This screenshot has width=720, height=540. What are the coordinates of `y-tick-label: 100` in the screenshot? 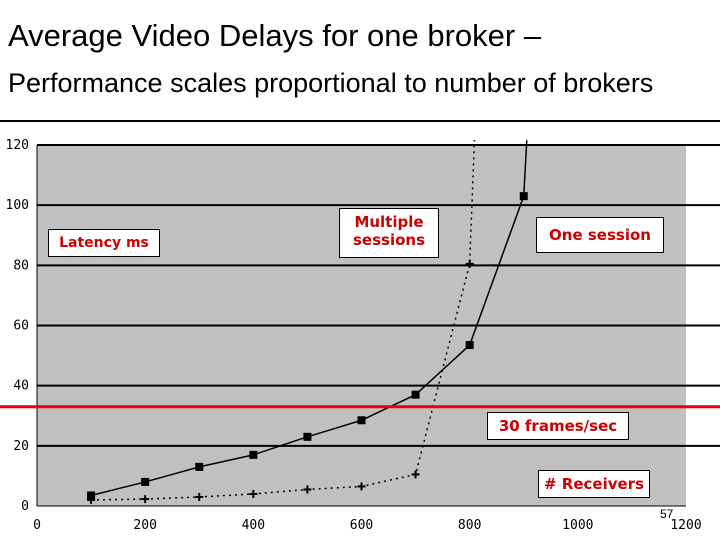 It's located at (17, 205).